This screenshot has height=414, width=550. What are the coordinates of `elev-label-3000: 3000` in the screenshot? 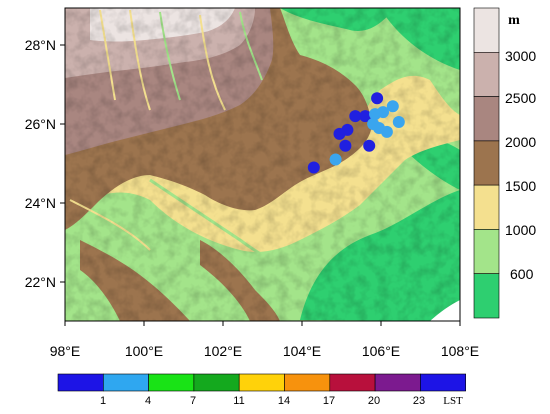 It's located at (520, 56).